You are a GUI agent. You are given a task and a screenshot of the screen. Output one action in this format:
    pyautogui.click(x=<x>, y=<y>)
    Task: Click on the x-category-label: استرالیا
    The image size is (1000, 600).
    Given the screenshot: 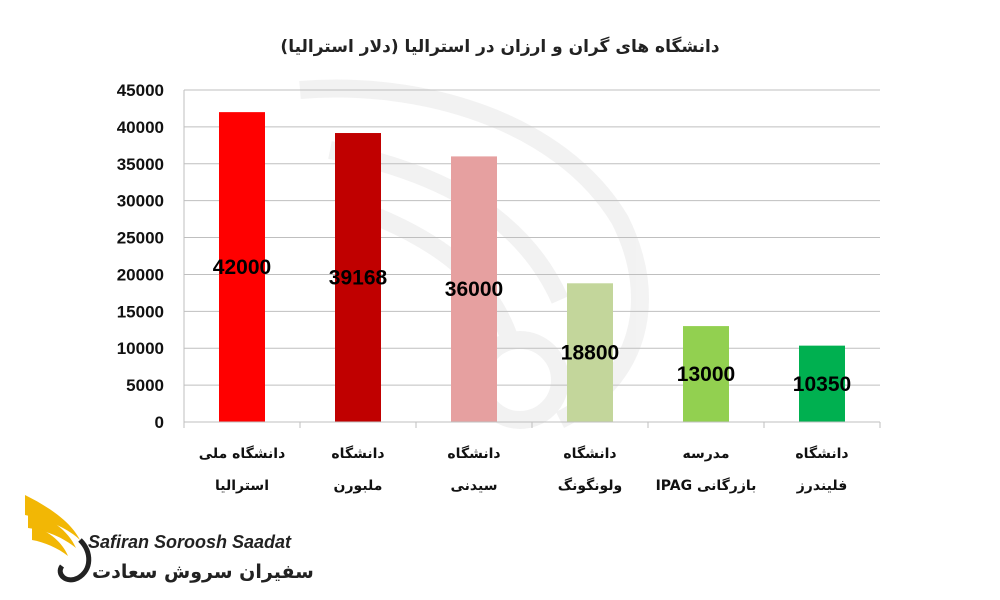 What is the action you would take?
    pyautogui.click(x=242, y=486)
    